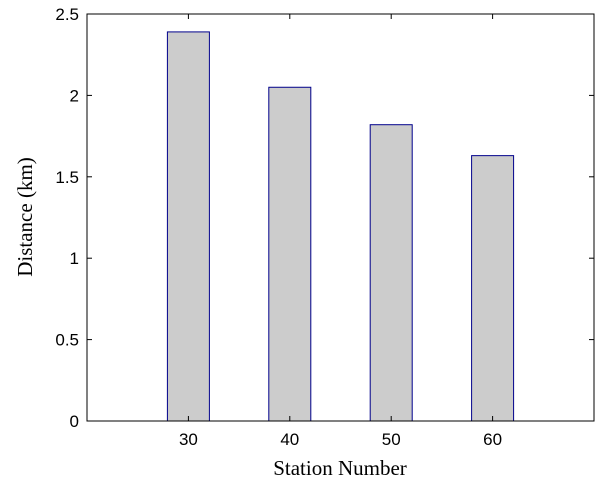  Describe the element at coordinates (74, 258) in the screenshot. I see `y-tick-label-1: 1` at that location.